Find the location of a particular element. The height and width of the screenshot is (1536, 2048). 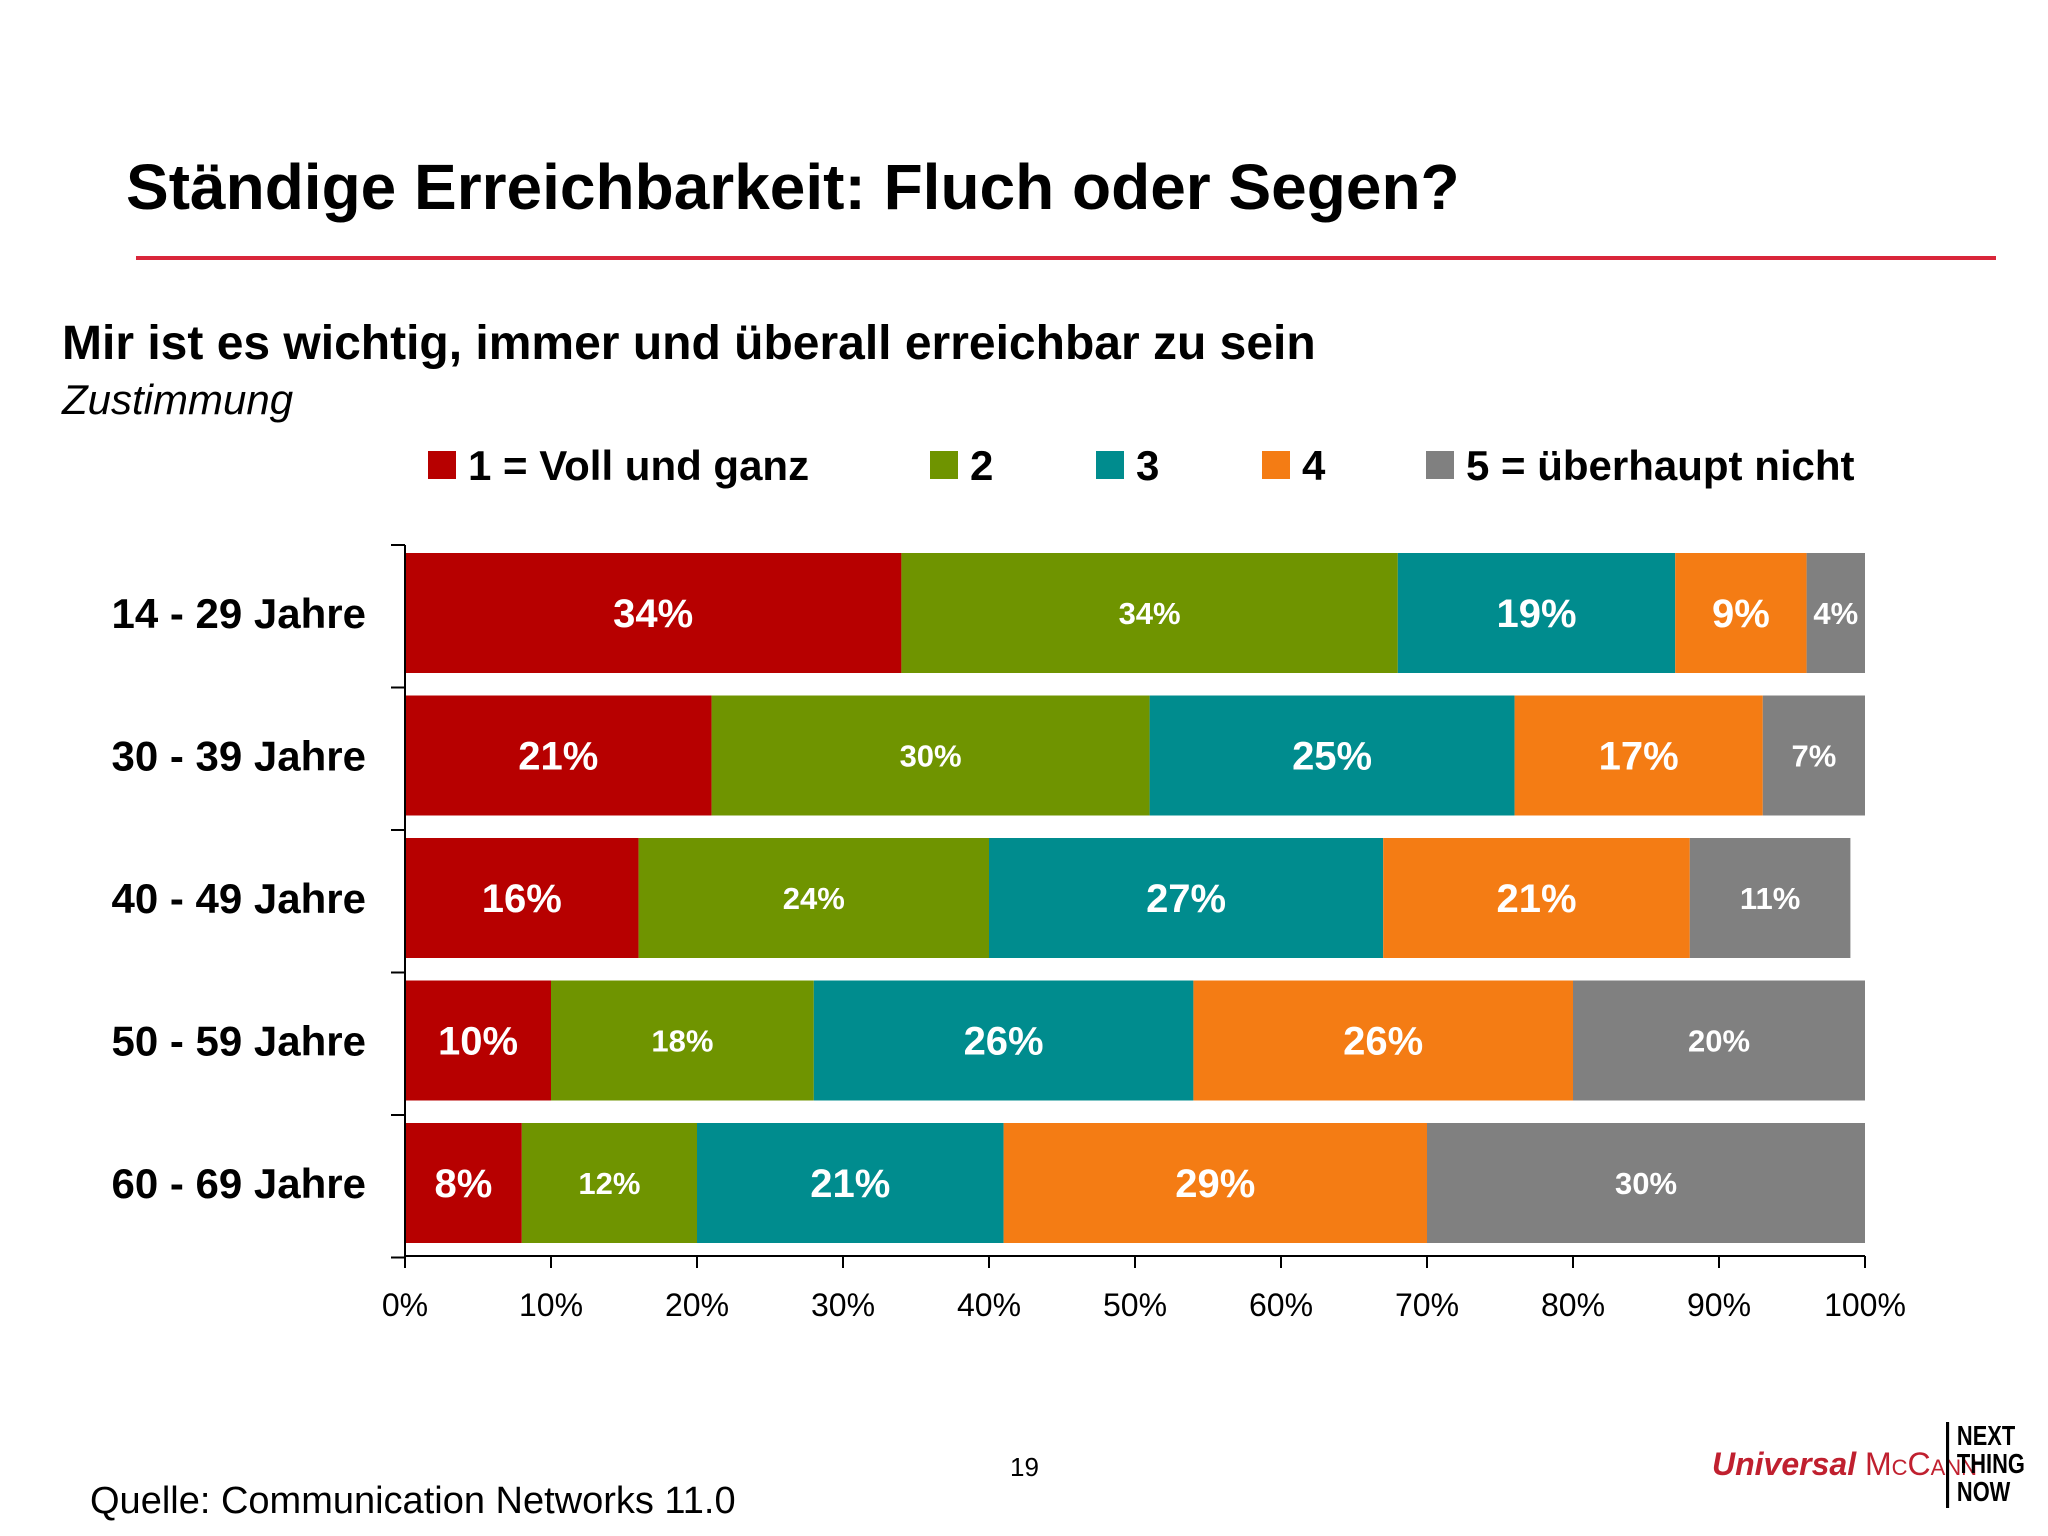

x-tick-label: 10% is located at coordinates (551, 1305).